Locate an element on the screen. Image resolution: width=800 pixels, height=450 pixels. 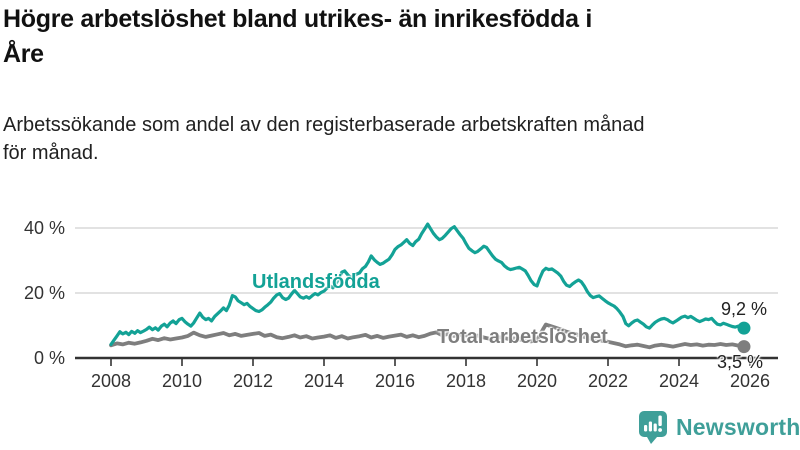
series-label-utlandsfodda: Utlandsfödda is located at coordinates (316, 282).